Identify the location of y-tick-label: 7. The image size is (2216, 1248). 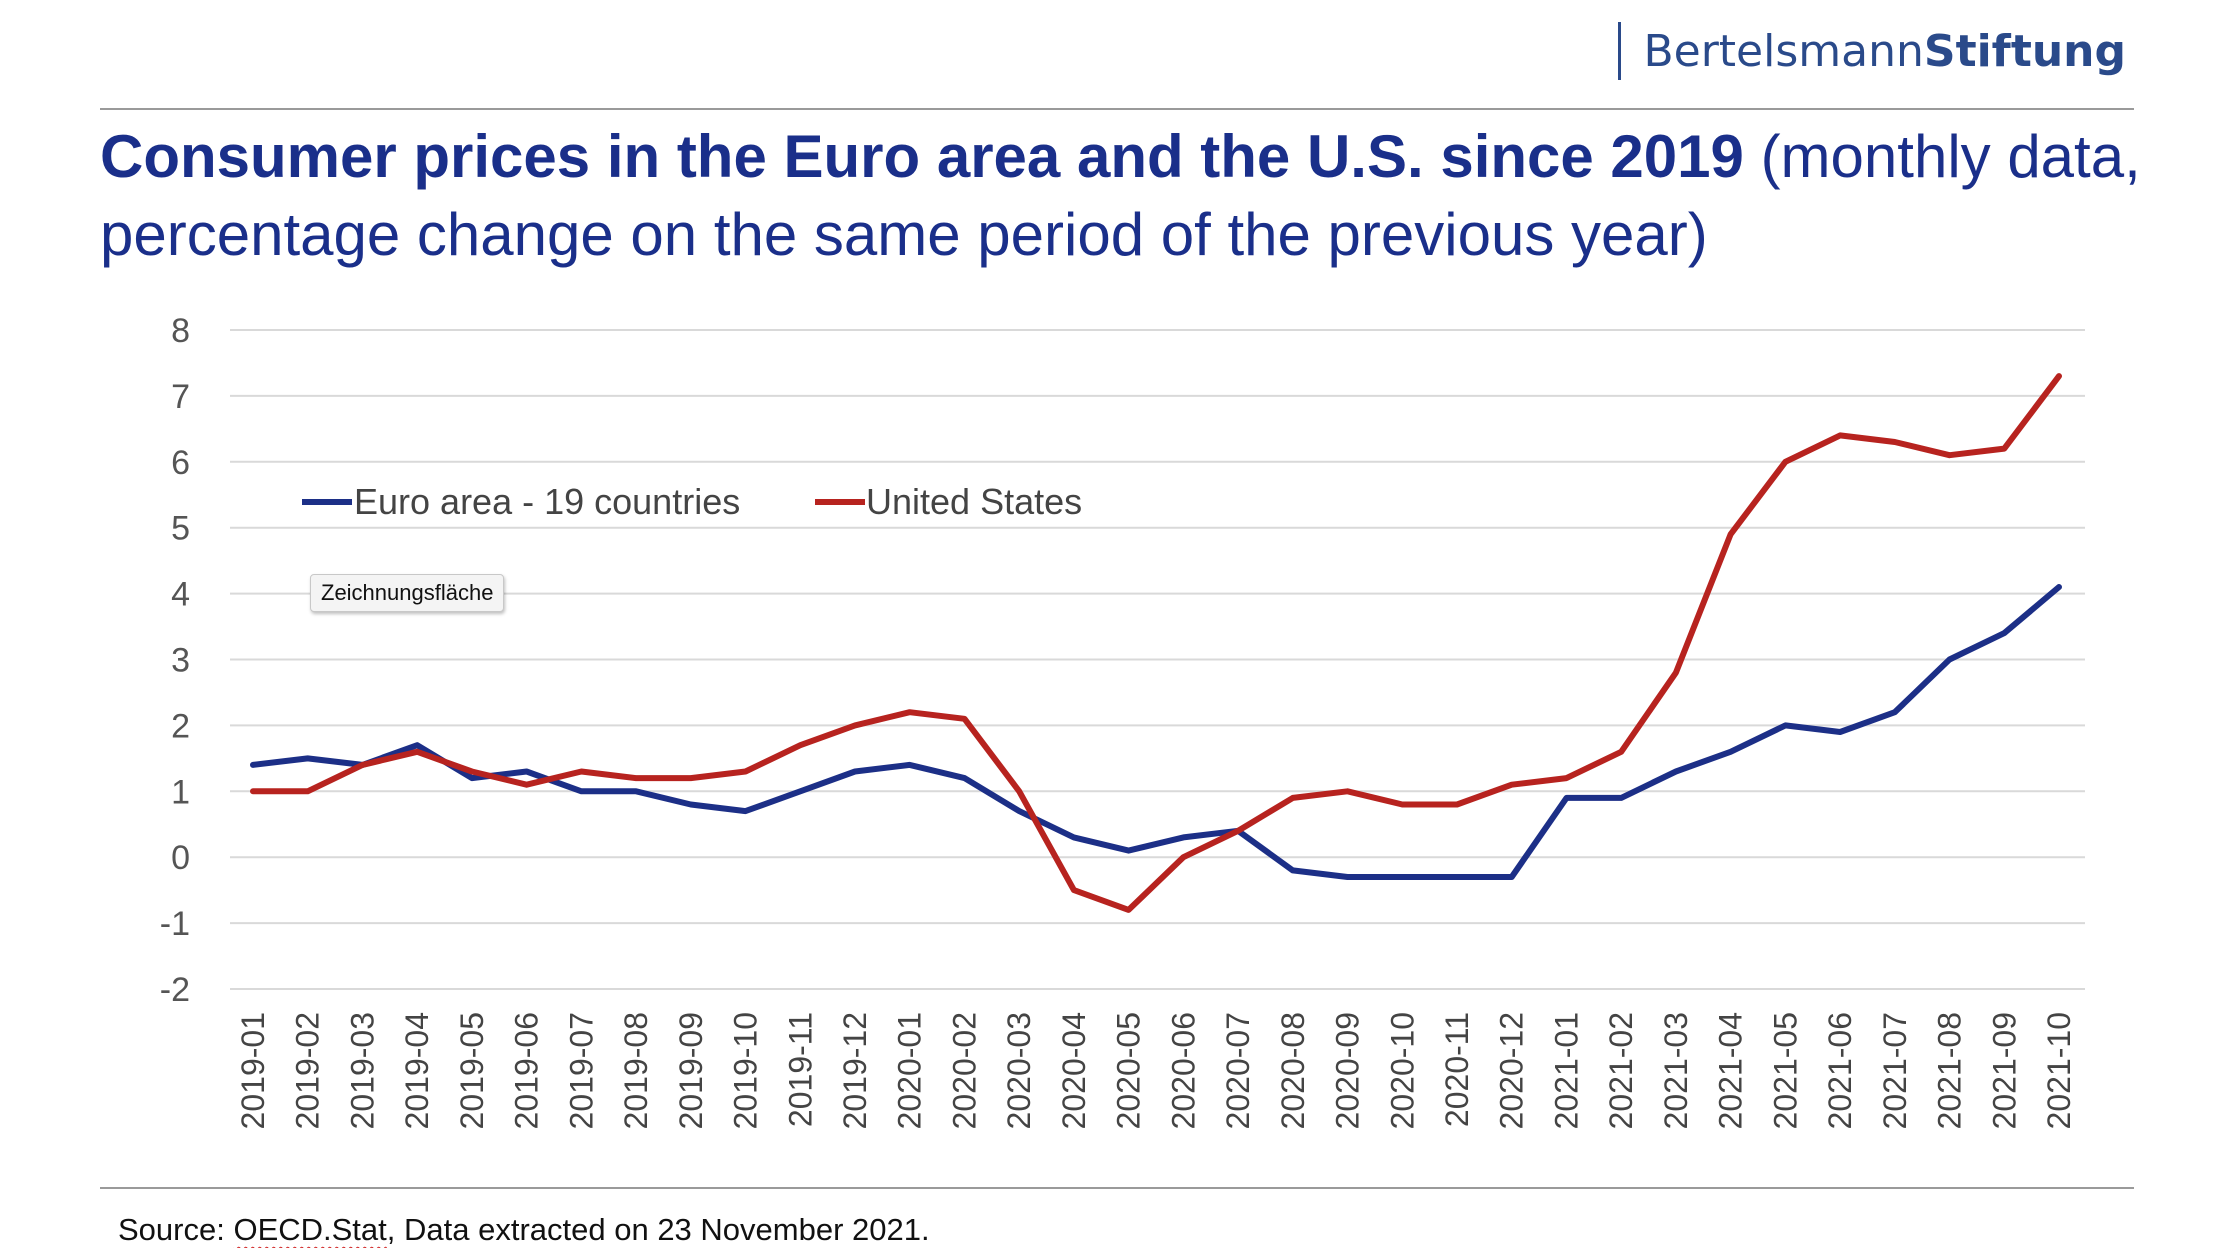
(180, 397).